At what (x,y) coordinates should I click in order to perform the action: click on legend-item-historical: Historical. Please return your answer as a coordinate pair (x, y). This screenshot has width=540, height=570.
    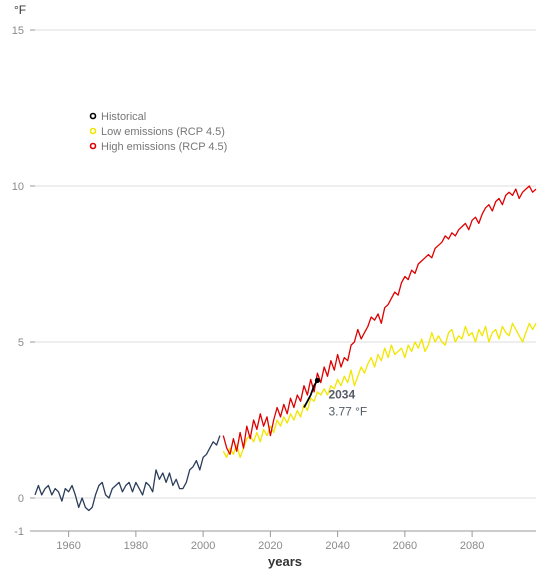
    Looking at the image, I should click on (118, 117).